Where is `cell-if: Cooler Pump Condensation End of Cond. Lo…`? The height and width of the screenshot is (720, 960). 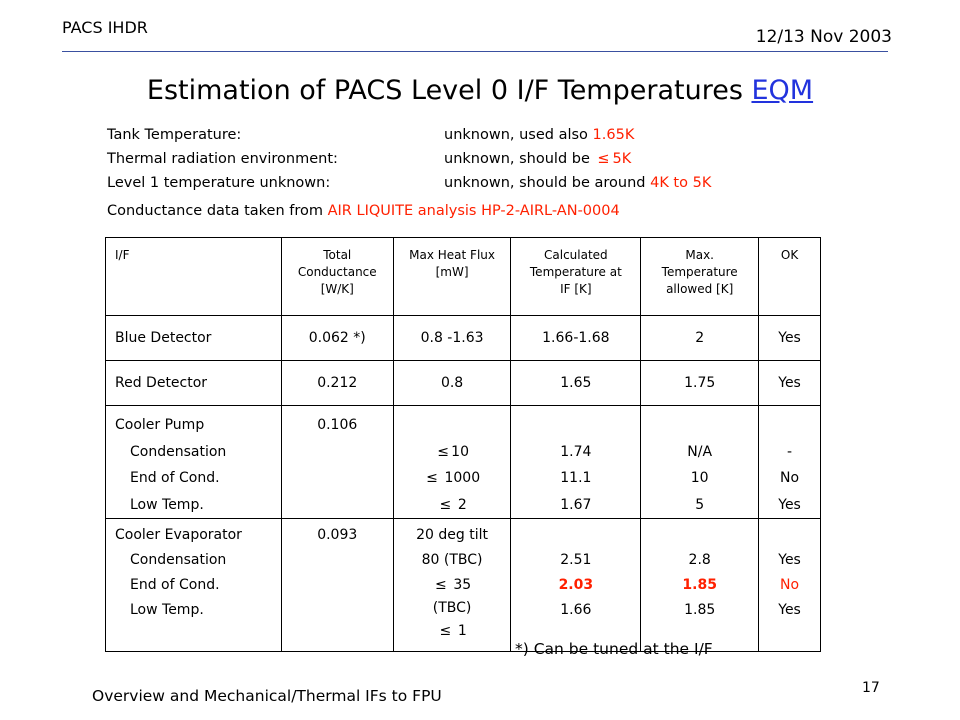
cell-if: Cooler Pump Condensation End of Cond. Lo… is located at coordinates (193, 462).